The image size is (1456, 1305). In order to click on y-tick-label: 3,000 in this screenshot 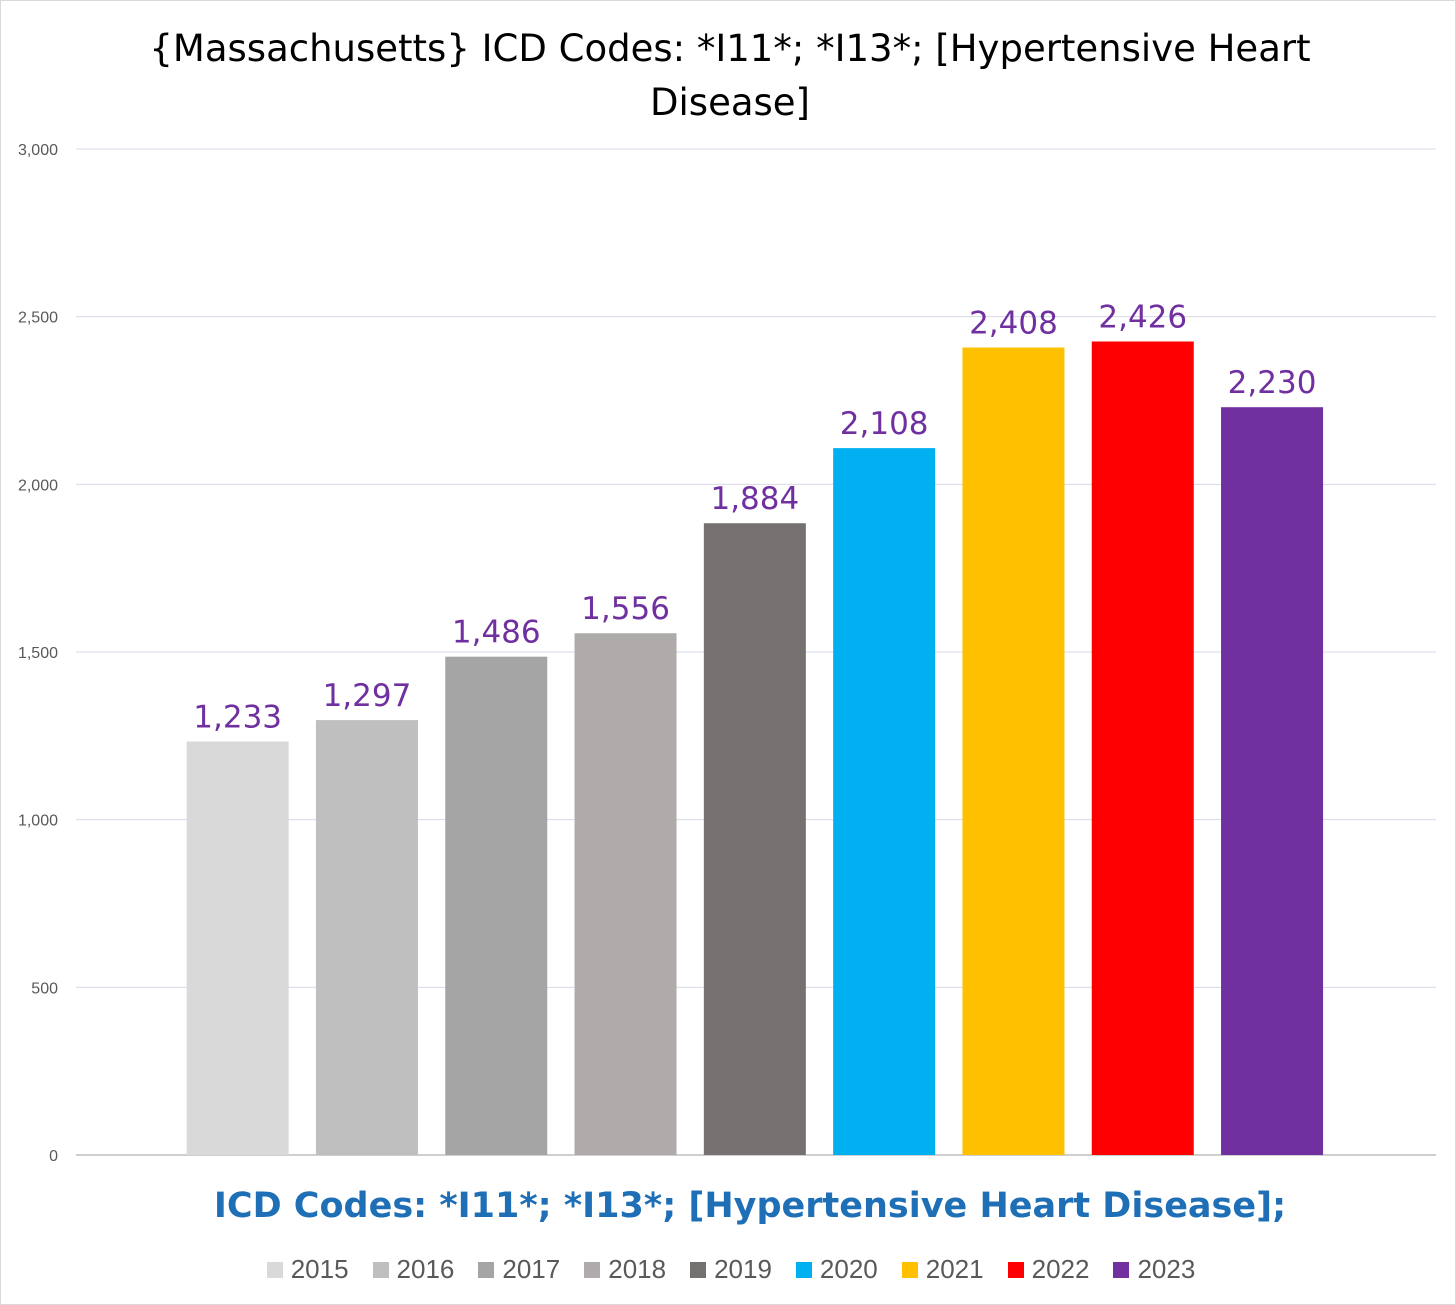, I will do `click(38, 150)`.